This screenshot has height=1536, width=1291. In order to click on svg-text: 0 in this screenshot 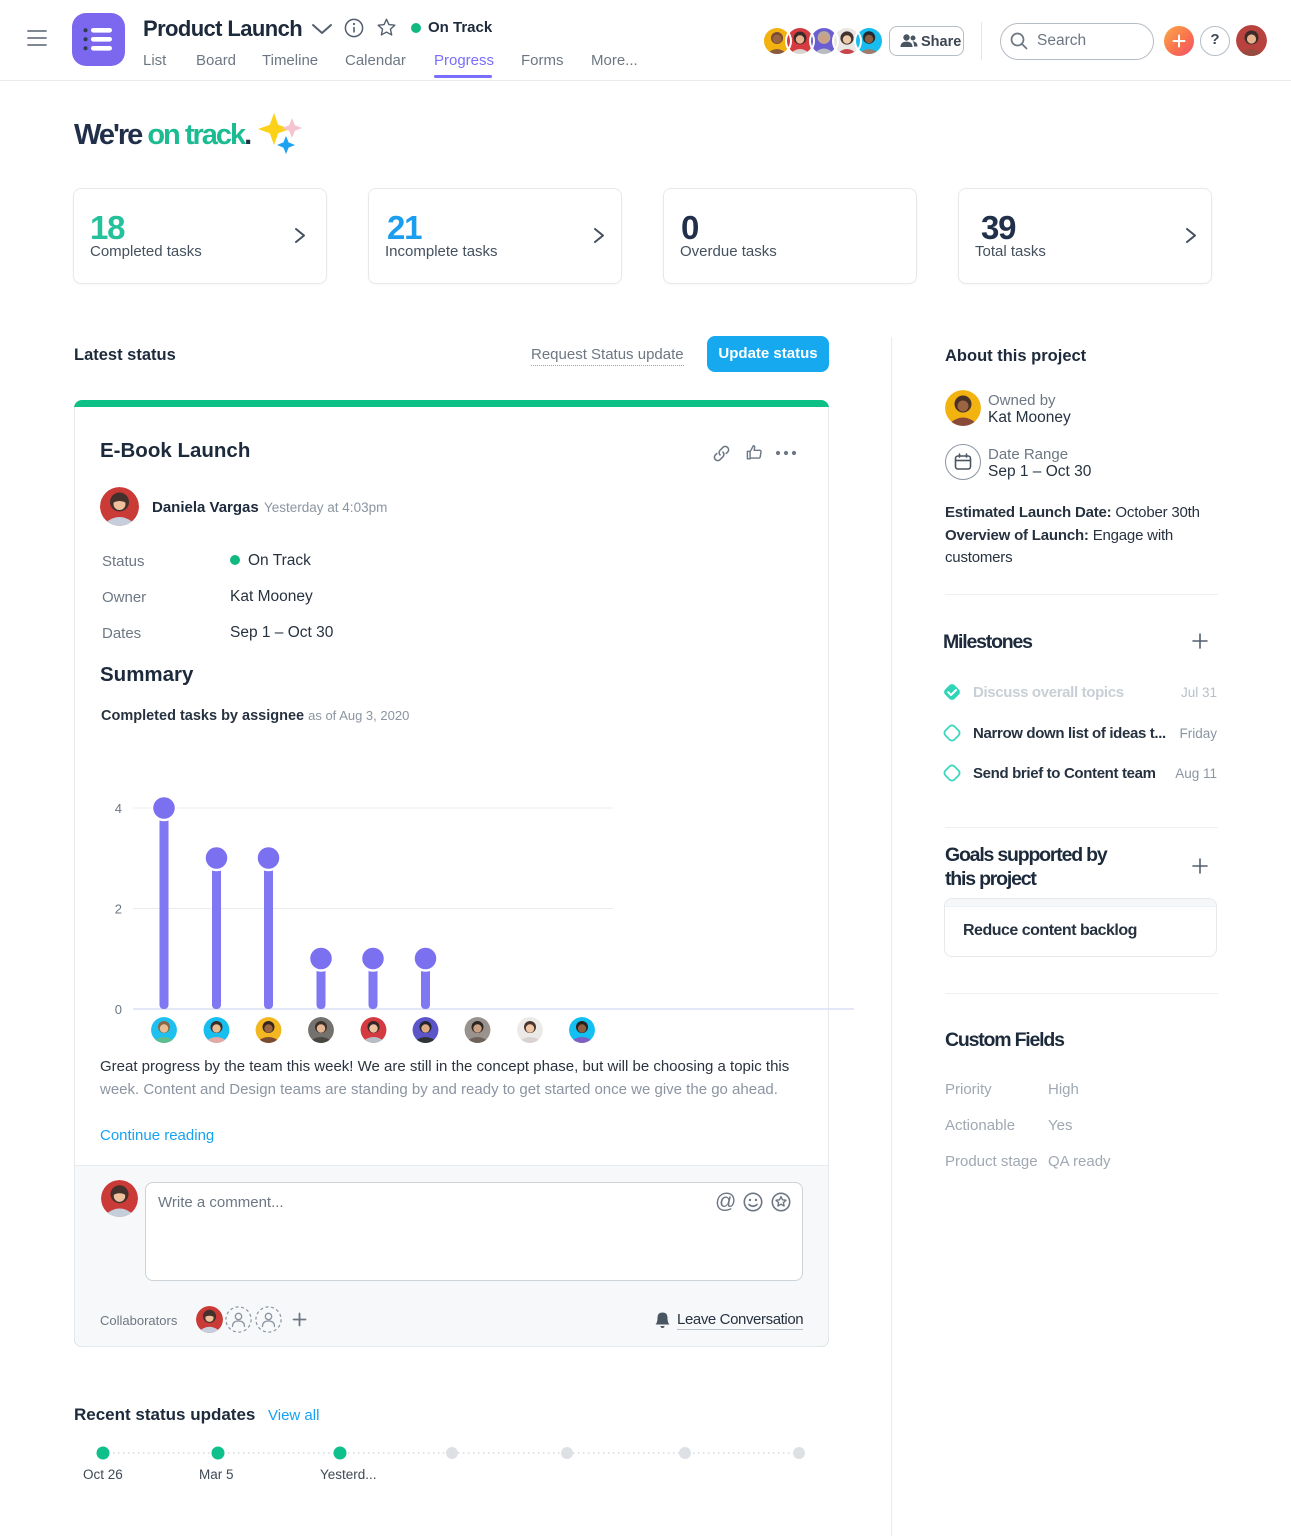, I will do `click(118, 1009)`.